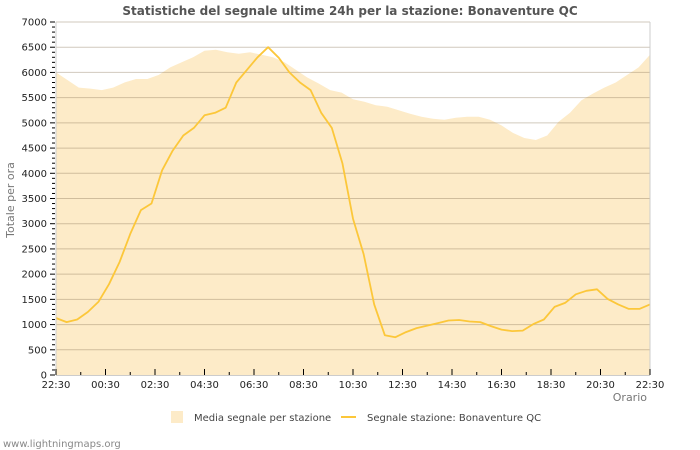 This screenshot has width=700, height=450. I want to click on y-tick-label: 7000, so click(34, 23).